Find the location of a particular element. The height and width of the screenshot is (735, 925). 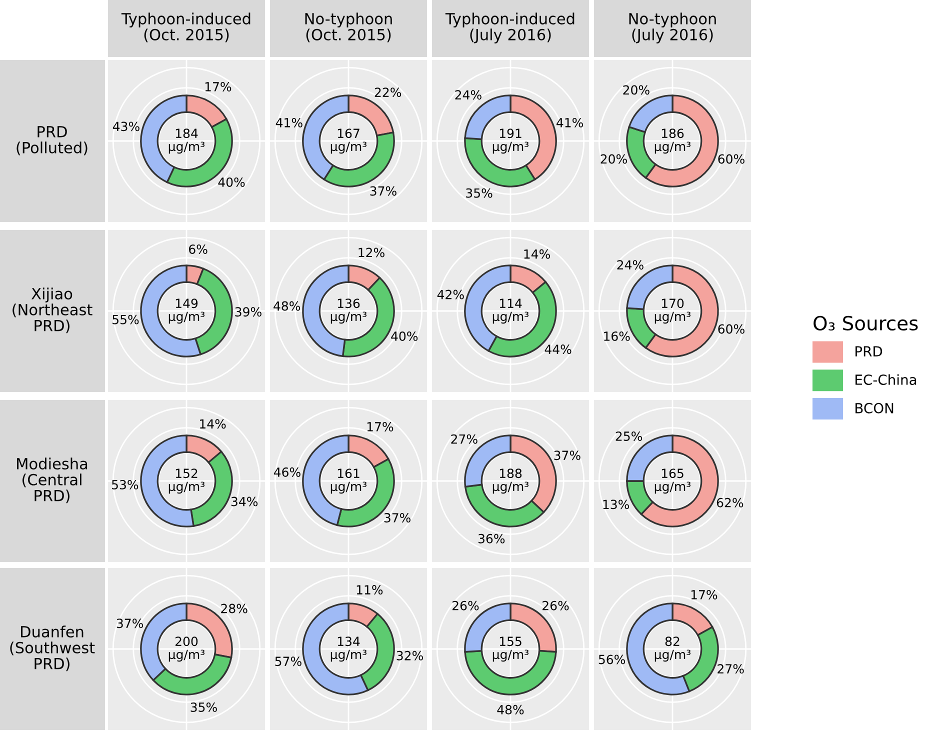

text: 161 μg/m³ is located at coordinates (348, 481).